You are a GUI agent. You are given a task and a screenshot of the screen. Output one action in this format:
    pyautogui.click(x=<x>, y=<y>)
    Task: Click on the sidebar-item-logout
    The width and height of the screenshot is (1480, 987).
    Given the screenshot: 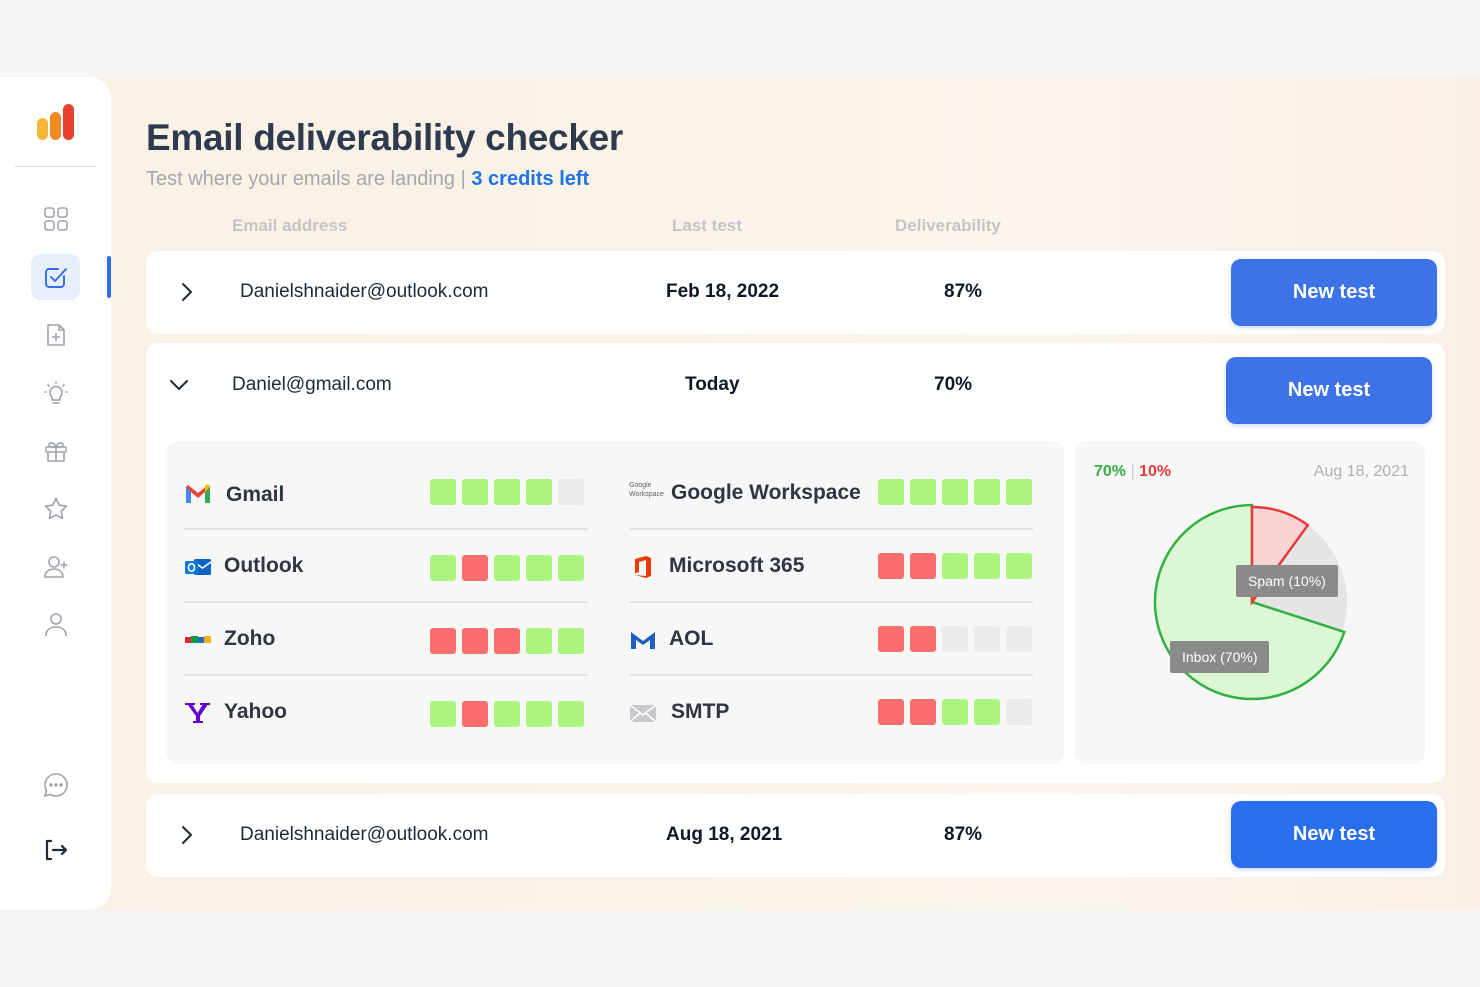 What is the action you would take?
    pyautogui.click(x=55, y=850)
    